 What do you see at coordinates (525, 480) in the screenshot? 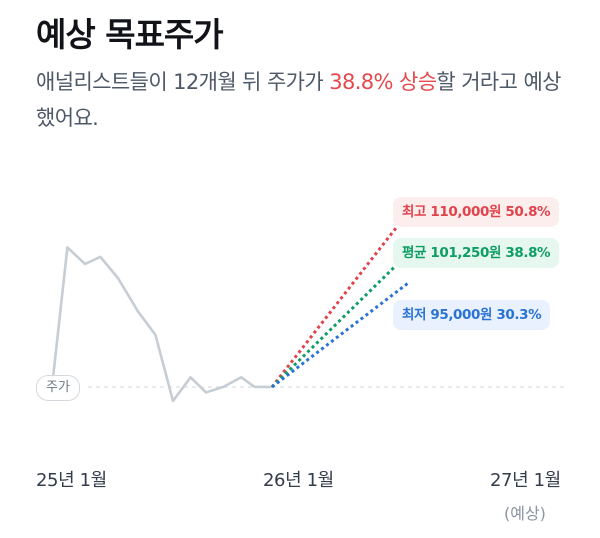
I see `x-tick-label: 27년 1월` at bounding box center [525, 480].